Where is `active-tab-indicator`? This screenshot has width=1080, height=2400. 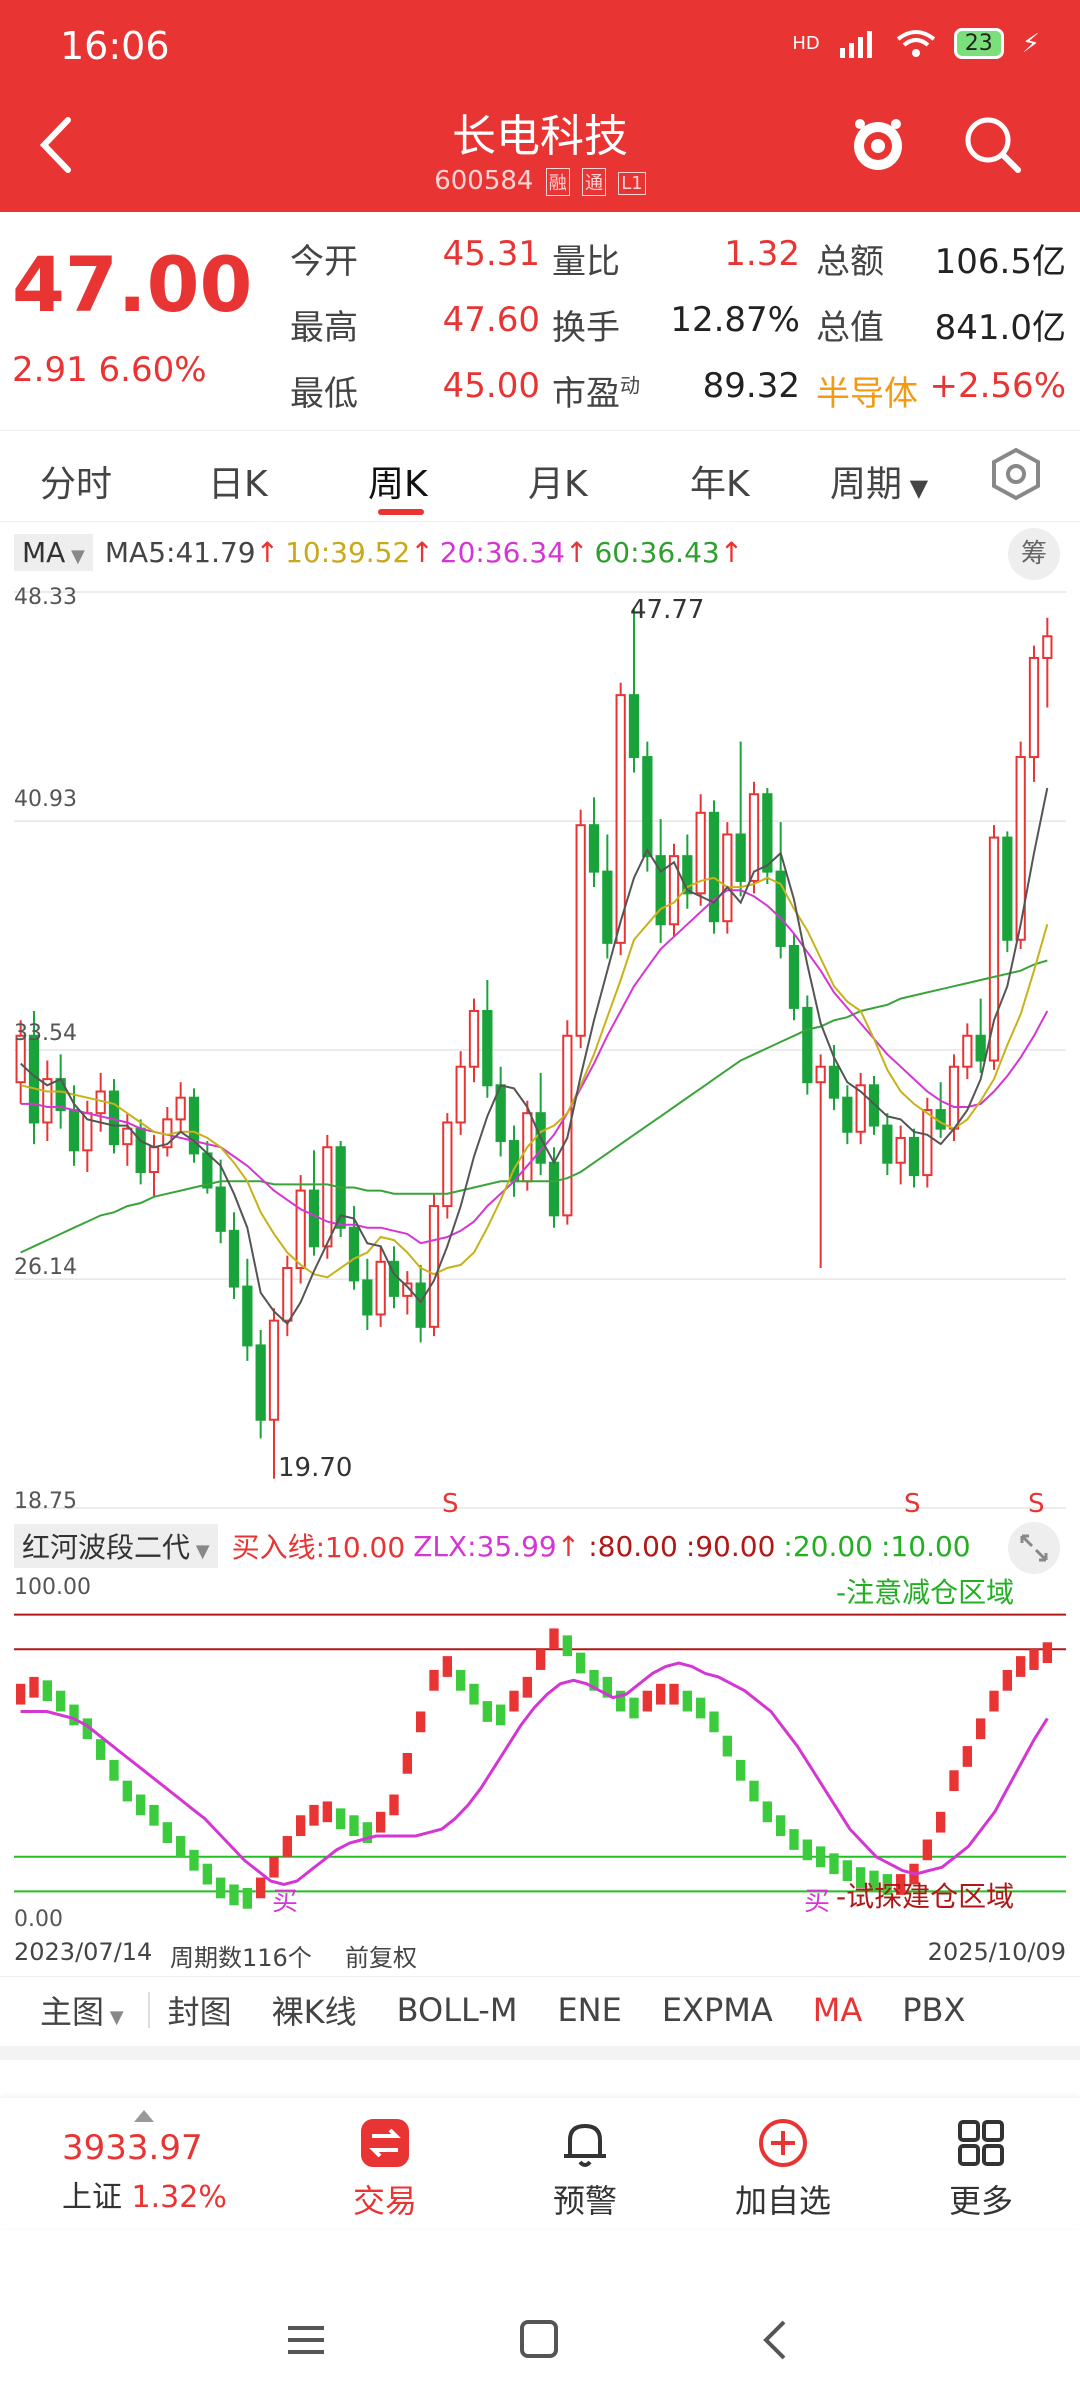 active-tab-indicator is located at coordinates (401, 512).